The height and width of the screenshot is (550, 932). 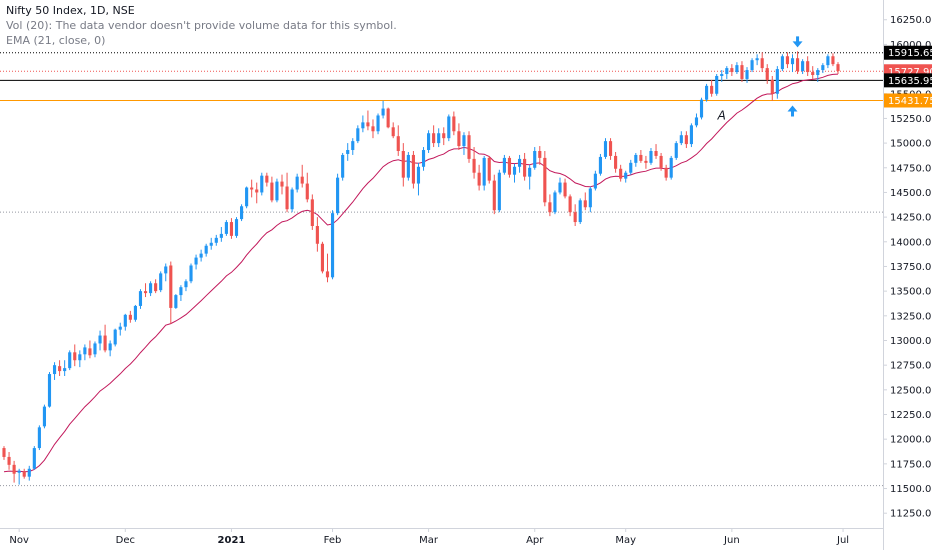 What do you see at coordinates (70, 10) in the screenshot?
I see `legend-symbol: Nifty 50 Index, 1D, NSE` at bounding box center [70, 10].